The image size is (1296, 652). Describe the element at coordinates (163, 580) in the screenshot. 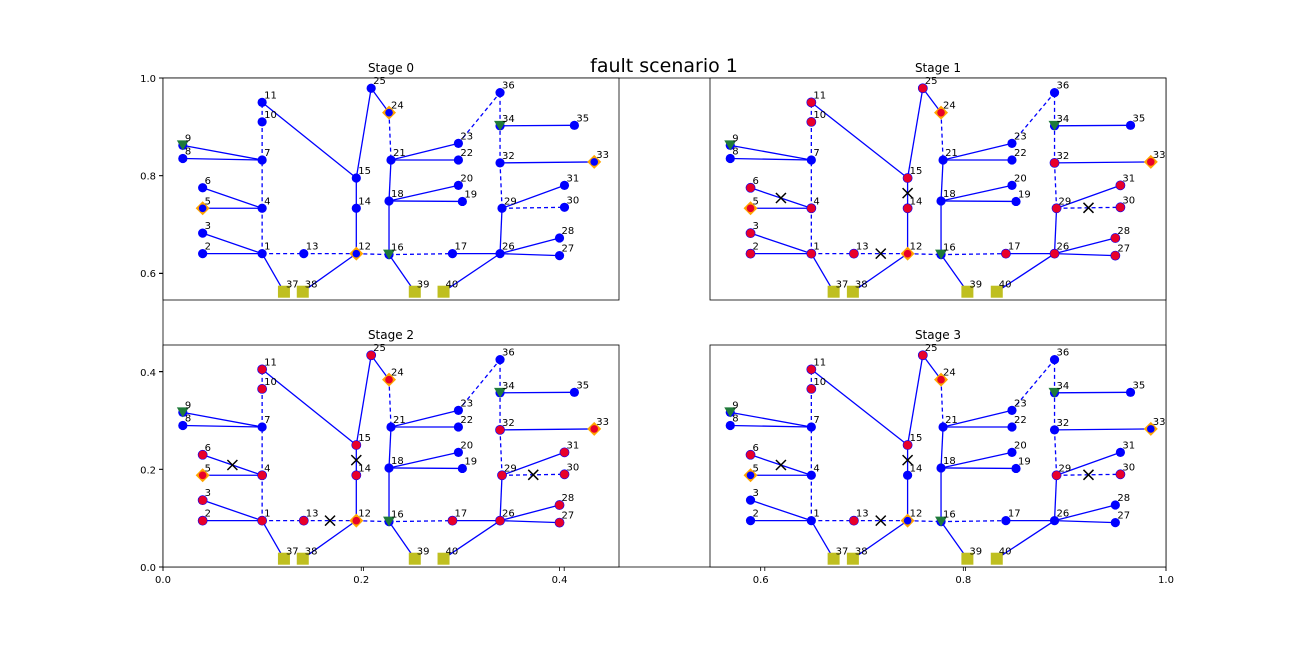

I see `x-tick-label: 0.0` at that location.